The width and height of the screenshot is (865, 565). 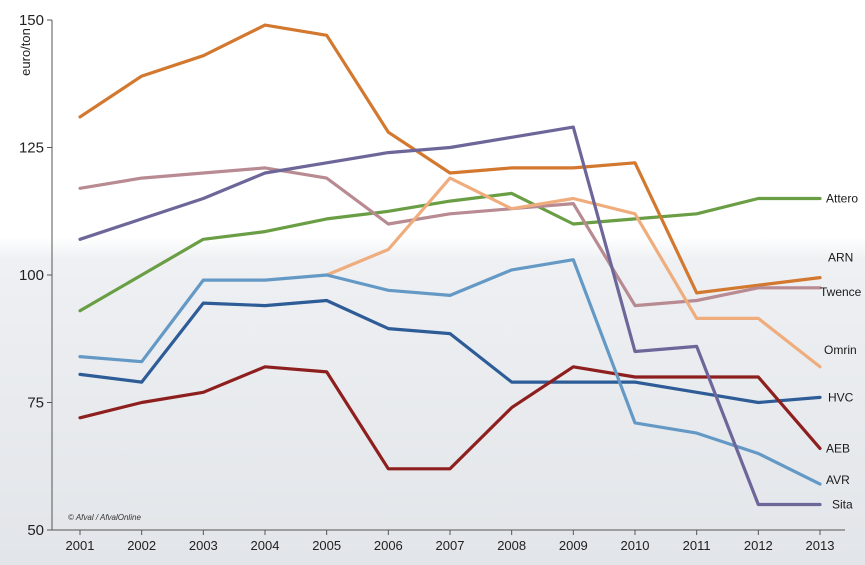 I want to click on x-tick-label: 2005, so click(x=326, y=545).